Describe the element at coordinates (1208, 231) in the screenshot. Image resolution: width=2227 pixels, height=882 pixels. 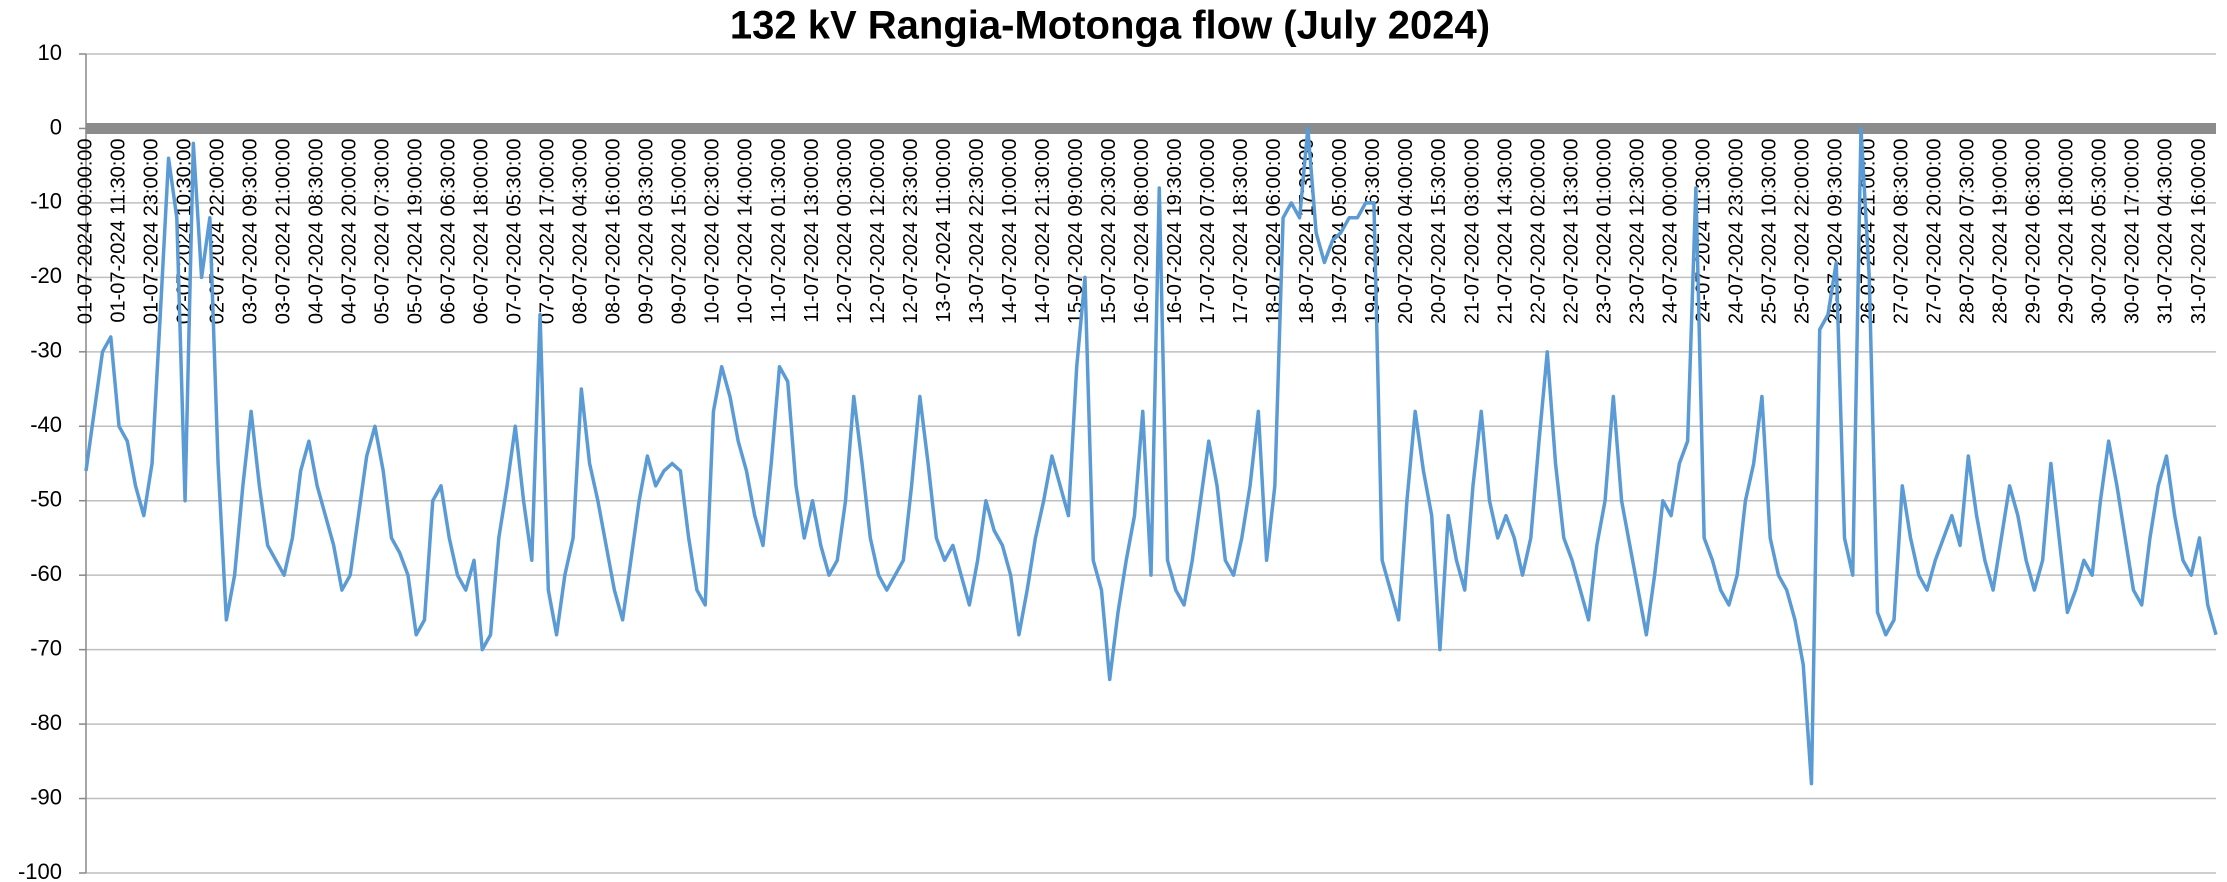
I see `x-tick-label: 17-07-2024 07:00:00` at that location.